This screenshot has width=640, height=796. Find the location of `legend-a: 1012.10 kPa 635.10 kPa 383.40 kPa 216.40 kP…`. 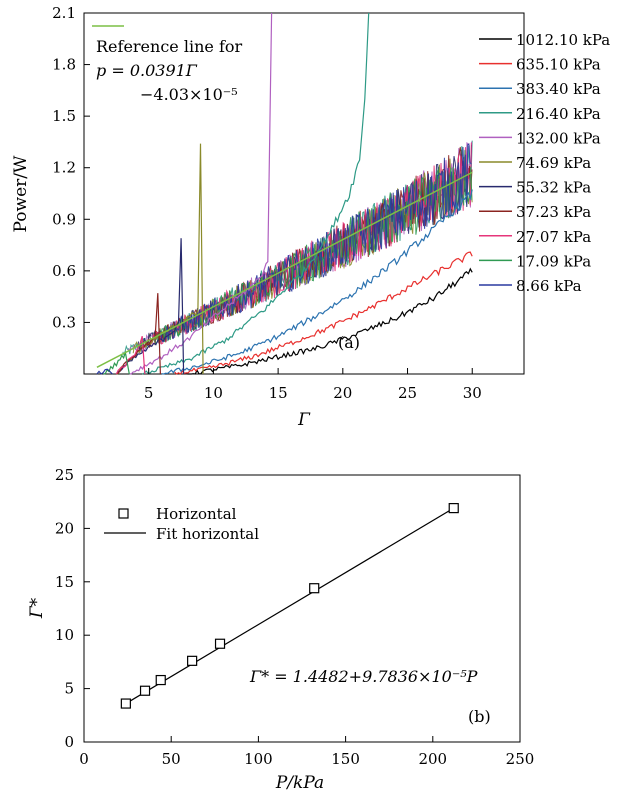

legend-a: 1012.10 kPa 635.10 kPa 383.40 kPa 216.40 kP… is located at coordinates (544, 163).